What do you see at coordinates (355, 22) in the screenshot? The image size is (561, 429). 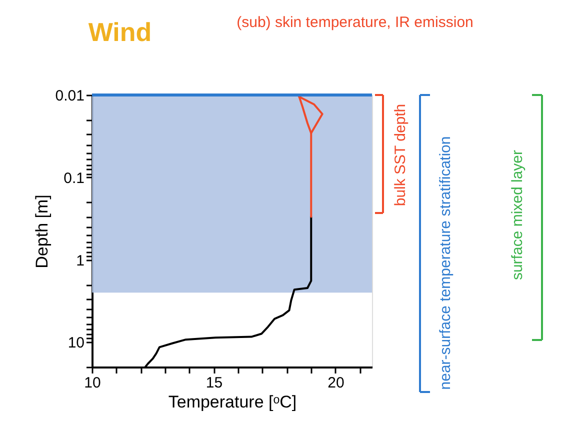 I see `text: (sub) skin temperature, IR emission` at bounding box center [355, 22].